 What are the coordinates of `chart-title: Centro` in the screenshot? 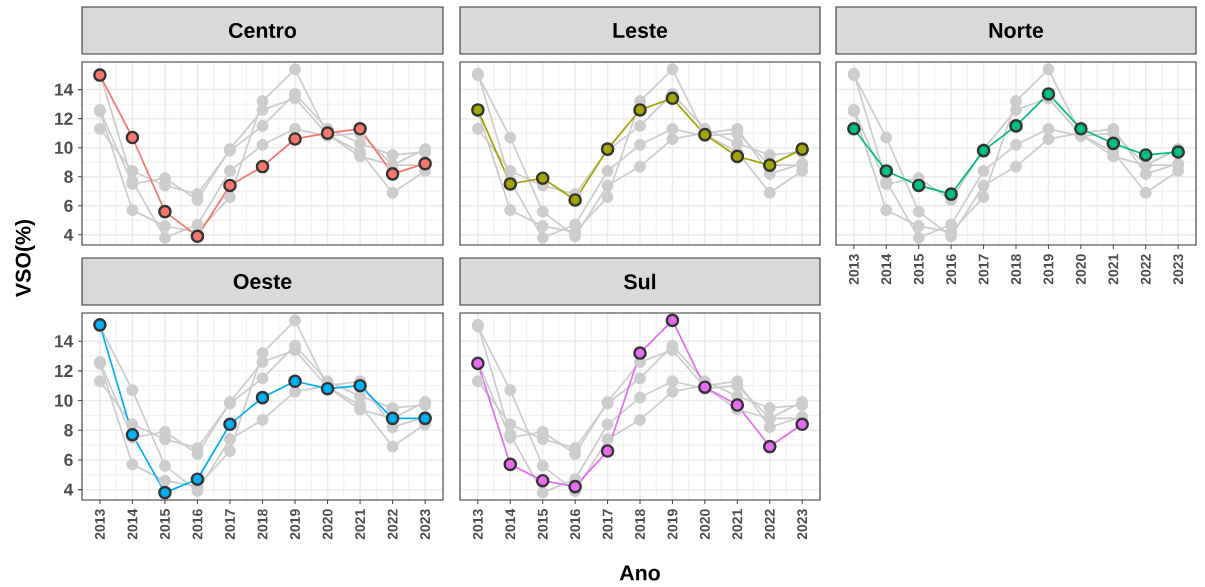 It's located at (263, 30).